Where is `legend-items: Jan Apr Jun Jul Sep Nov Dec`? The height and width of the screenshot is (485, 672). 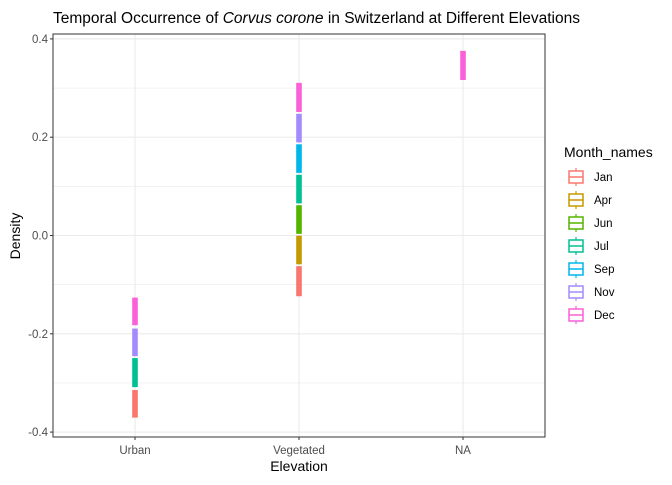 legend-items: Jan Apr Jun Jul Sep Nov Dec is located at coordinates (591, 246).